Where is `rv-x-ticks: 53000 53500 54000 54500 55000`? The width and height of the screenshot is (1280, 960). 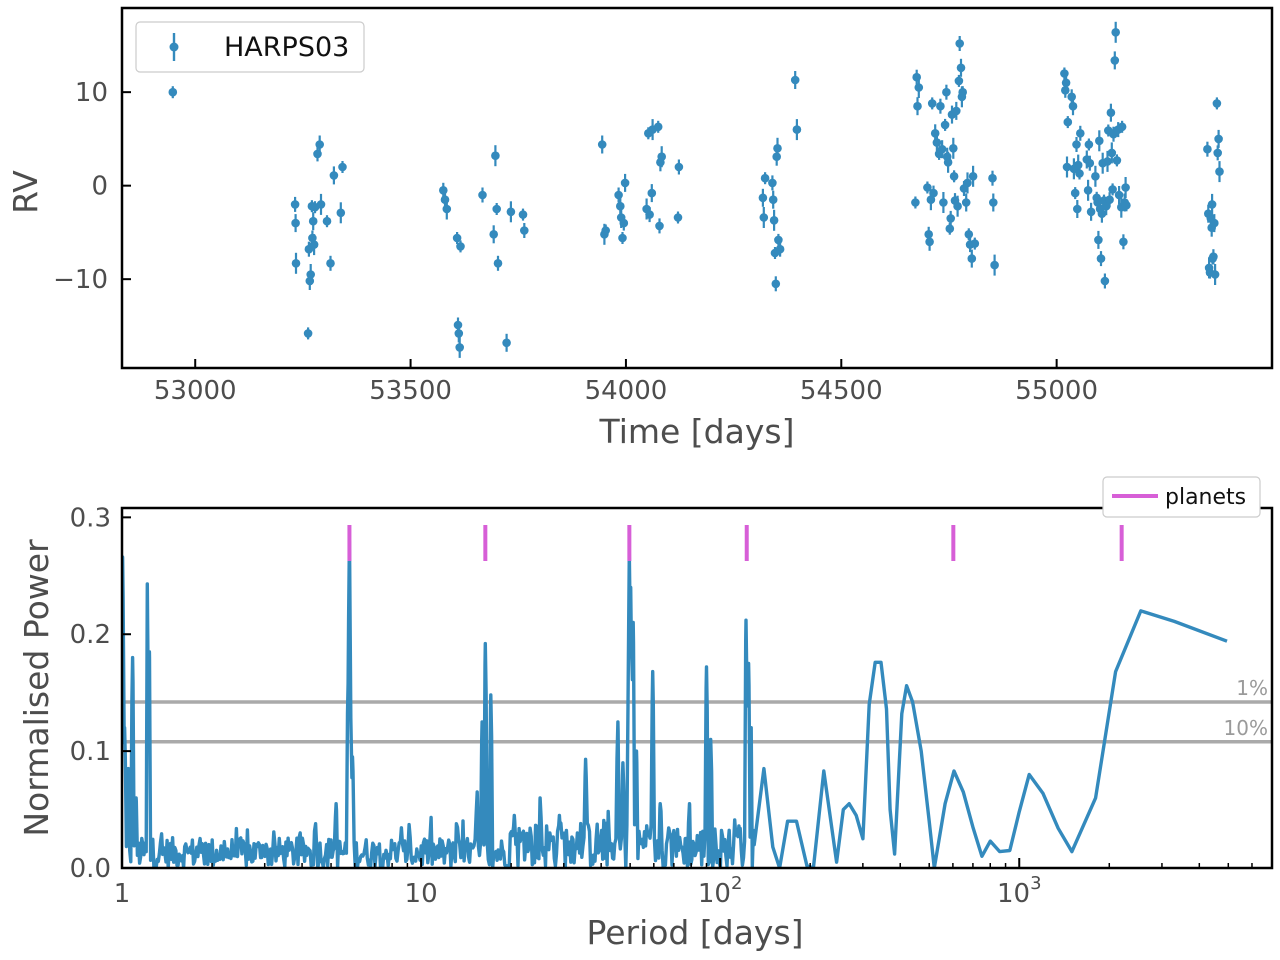 rv-x-ticks: 53000 53500 54000 54500 55000 is located at coordinates (626, 382).